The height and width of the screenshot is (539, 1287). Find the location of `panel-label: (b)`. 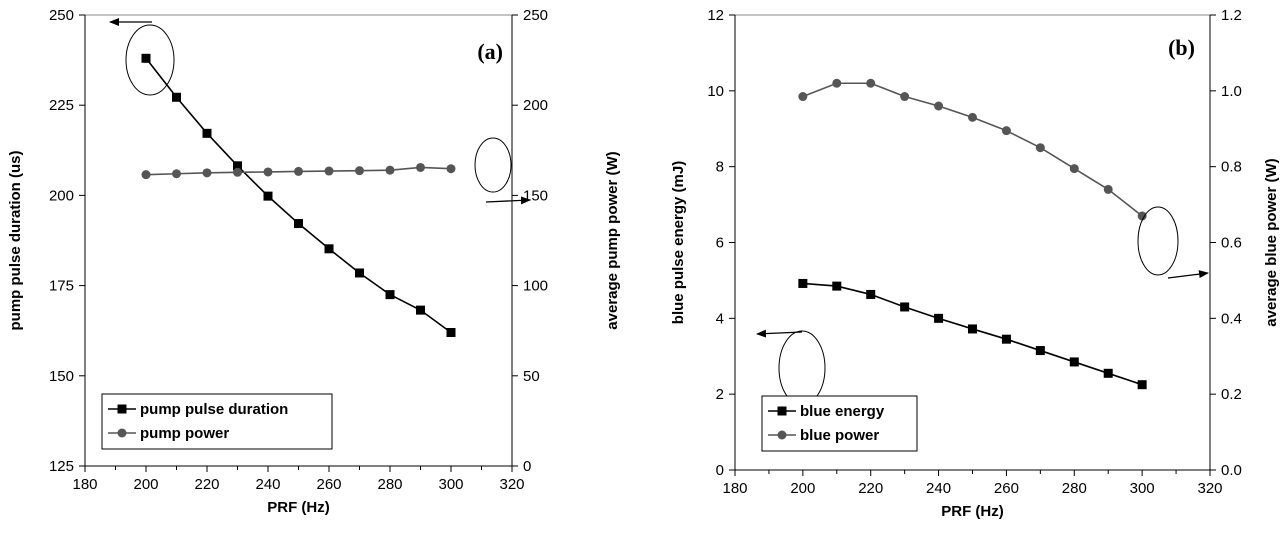

panel-label: (b) is located at coordinates (1181, 47).